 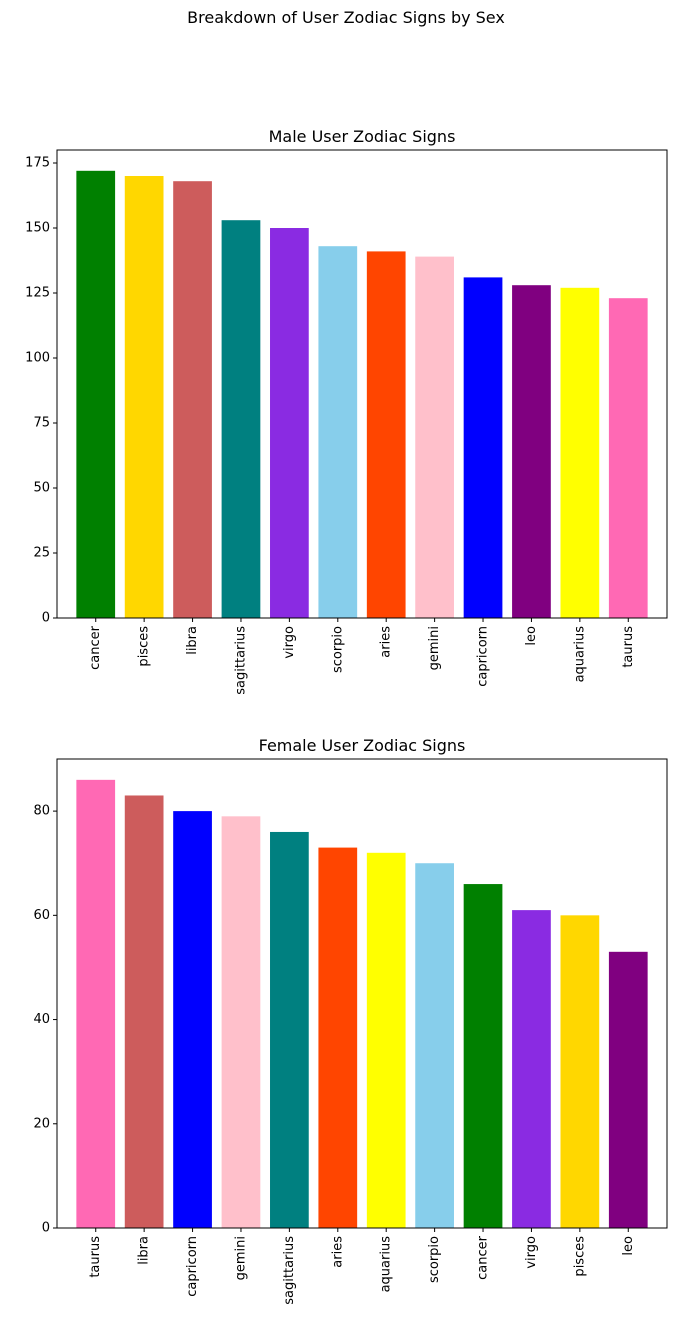 I want to click on male-x-tick-label: cancer, so click(x=95, y=647).